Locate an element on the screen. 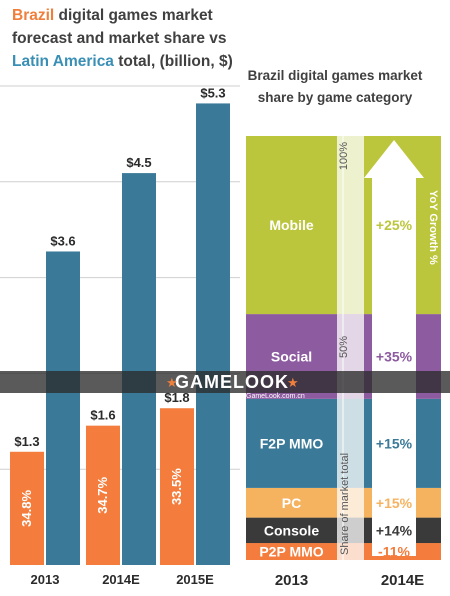 This screenshot has width=450, height=596. brazil-share-label: 34.8% is located at coordinates (26, 508).